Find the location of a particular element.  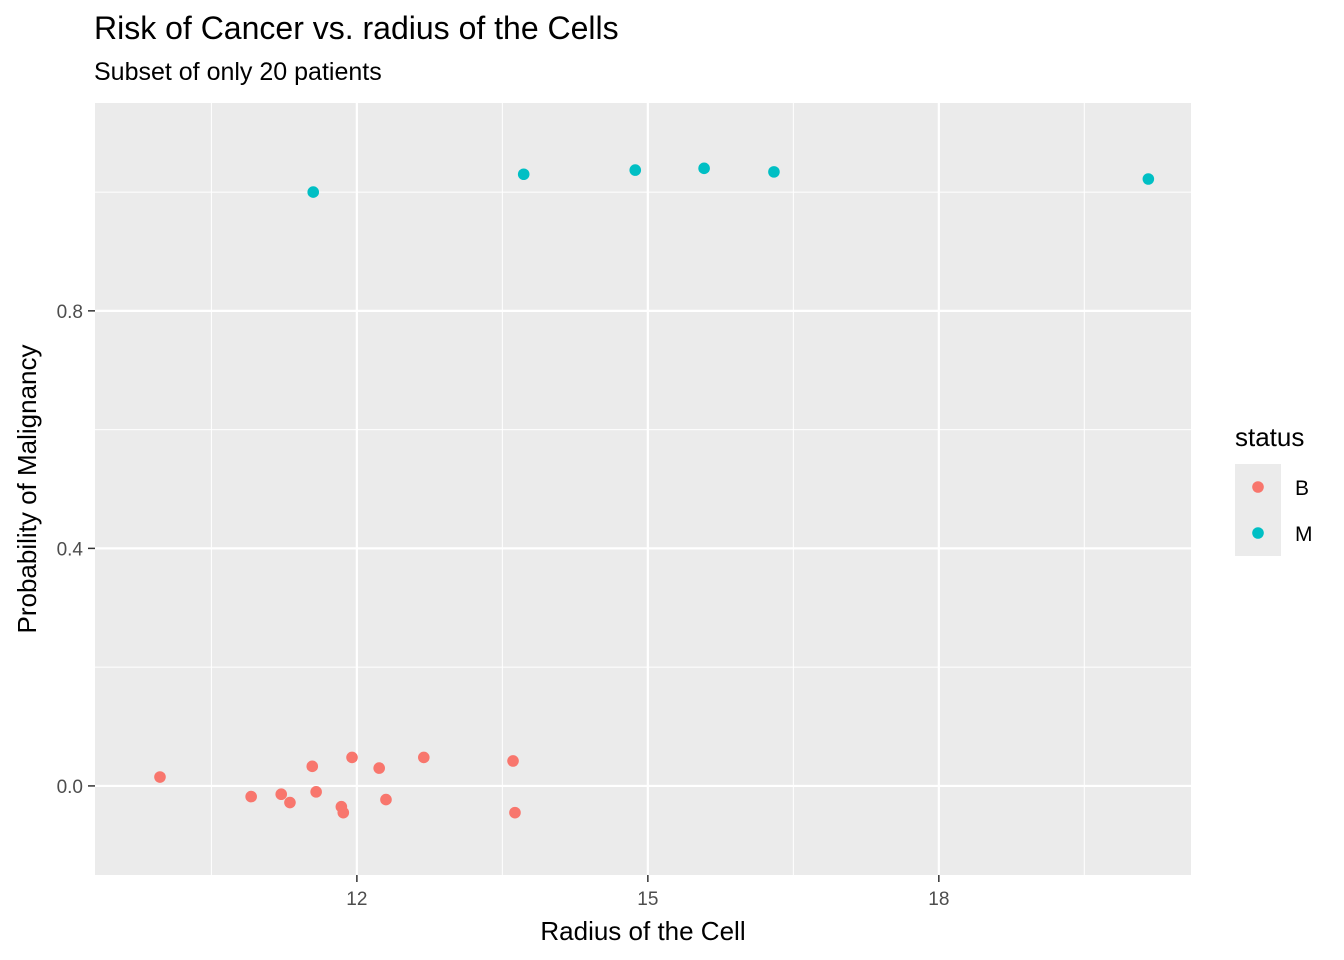

x-tick-label: 15 is located at coordinates (647, 899).